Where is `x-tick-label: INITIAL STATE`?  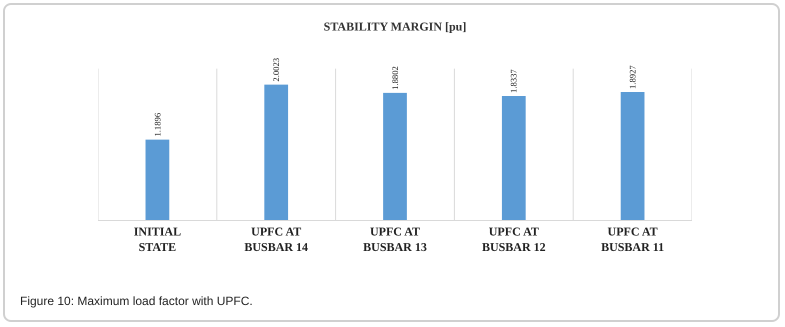
x-tick-label: INITIAL STATE is located at coordinates (158, 239).